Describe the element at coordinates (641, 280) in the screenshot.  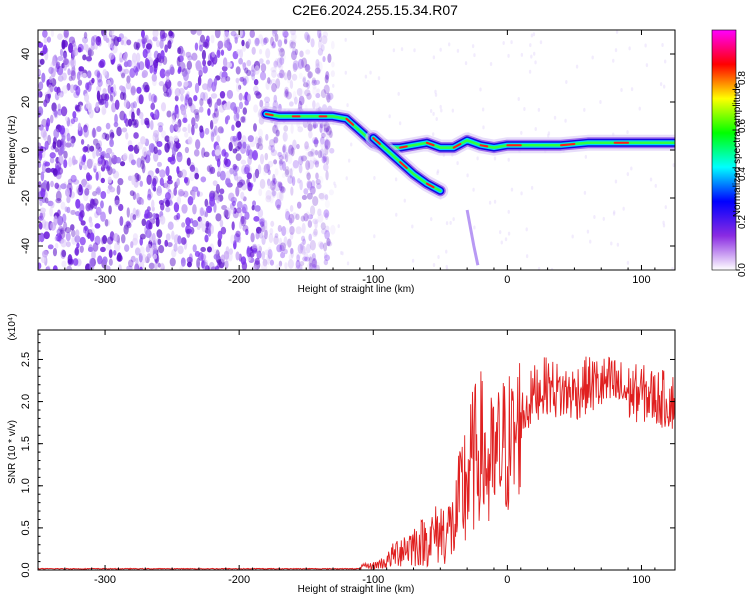
I see `x-tick-label-top: 100` at that location.